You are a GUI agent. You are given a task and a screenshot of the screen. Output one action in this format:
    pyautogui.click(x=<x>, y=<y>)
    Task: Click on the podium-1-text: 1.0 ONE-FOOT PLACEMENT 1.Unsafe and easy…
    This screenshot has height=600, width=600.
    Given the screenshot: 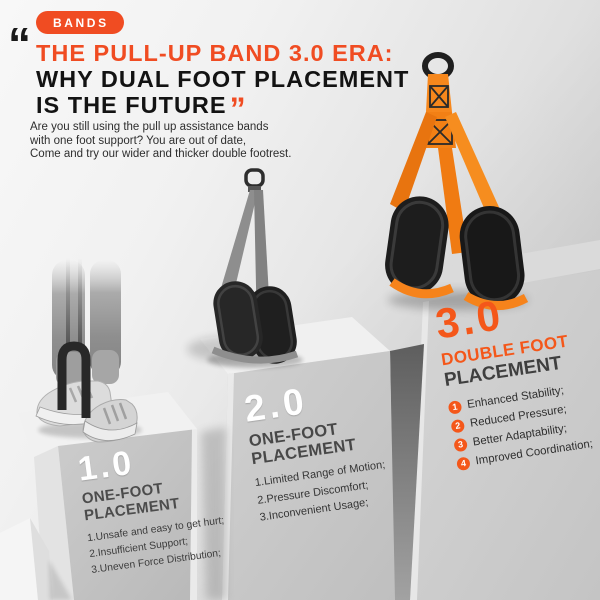 What is the action you would take?
    pyautogui.click(x=152, y=507)
    